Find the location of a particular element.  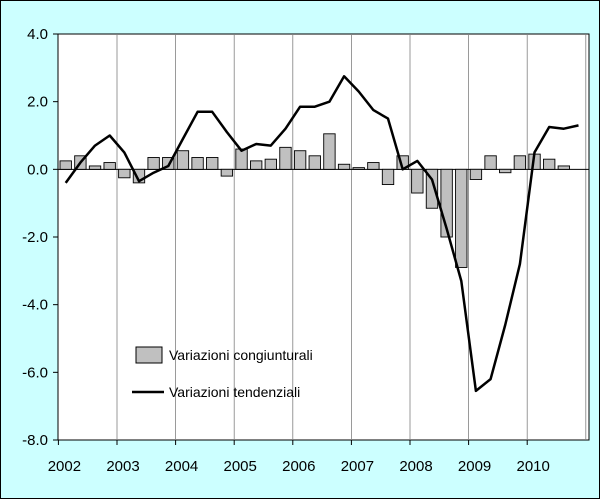

y-axis: 4.0 2.0 0.0 -2.0 -4.0 -6.0 -8.0 is located at coordinates (40, 237).